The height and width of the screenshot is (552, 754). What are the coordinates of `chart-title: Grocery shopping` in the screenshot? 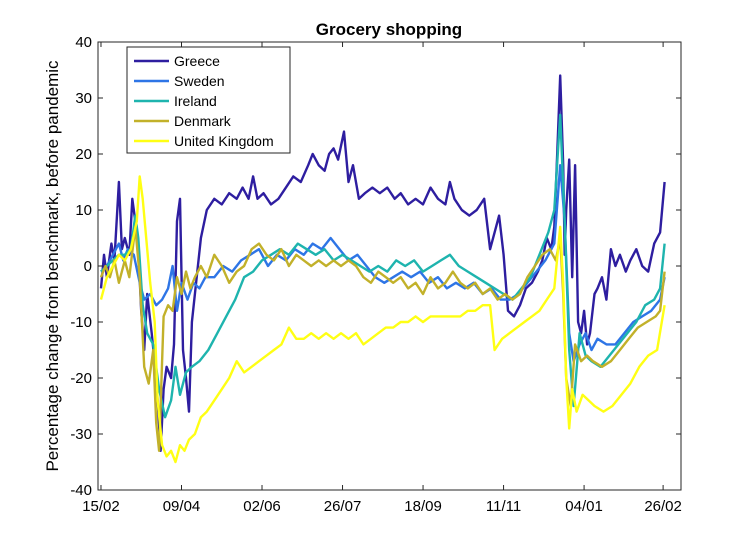 It's located at (389, 29).